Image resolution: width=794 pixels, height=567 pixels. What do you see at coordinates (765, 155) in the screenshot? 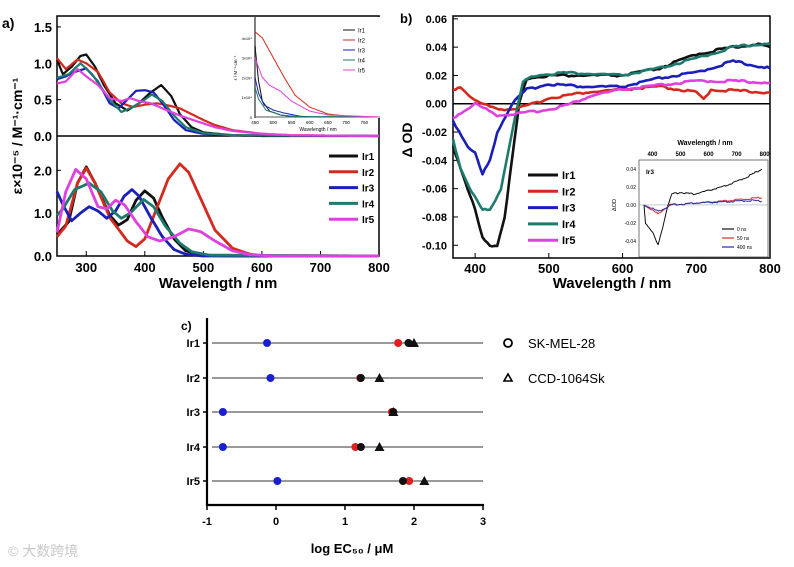
I see `inset-x-tick-label: 800` at bounding box center [765, 155].